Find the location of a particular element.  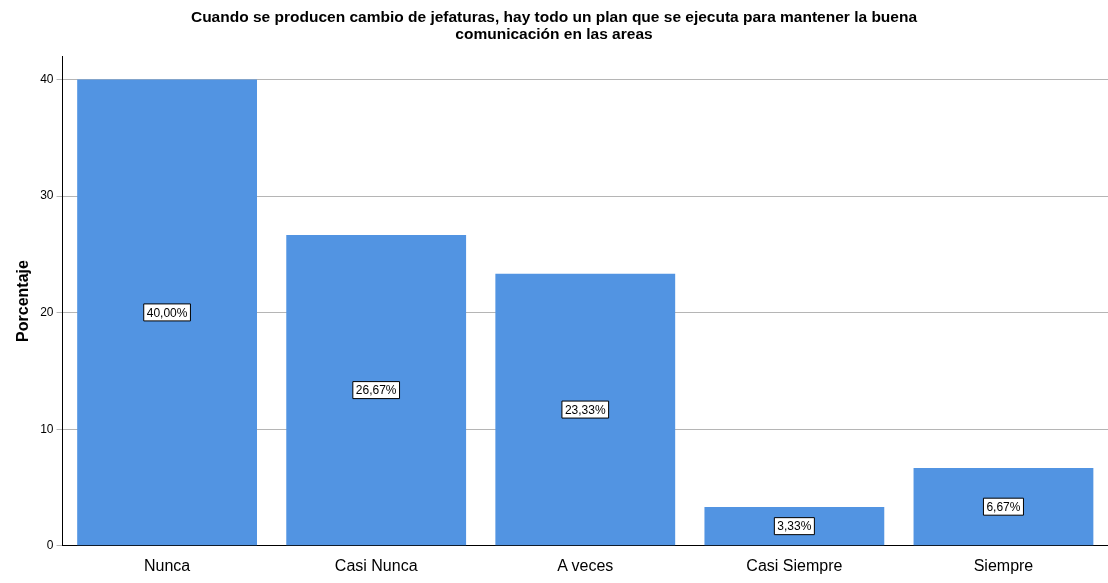

x-tick-label: Casi Siempre is located at coordinates (794, 565).